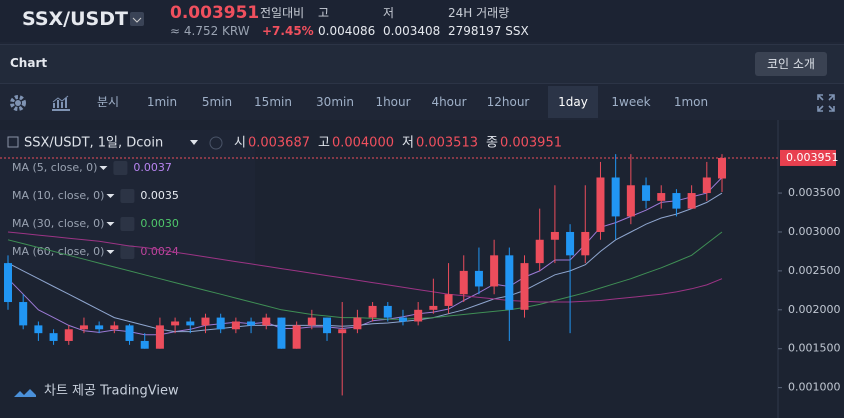  I want to click on chart-panel-header: Chart 코인 소개, so click(422, 64).